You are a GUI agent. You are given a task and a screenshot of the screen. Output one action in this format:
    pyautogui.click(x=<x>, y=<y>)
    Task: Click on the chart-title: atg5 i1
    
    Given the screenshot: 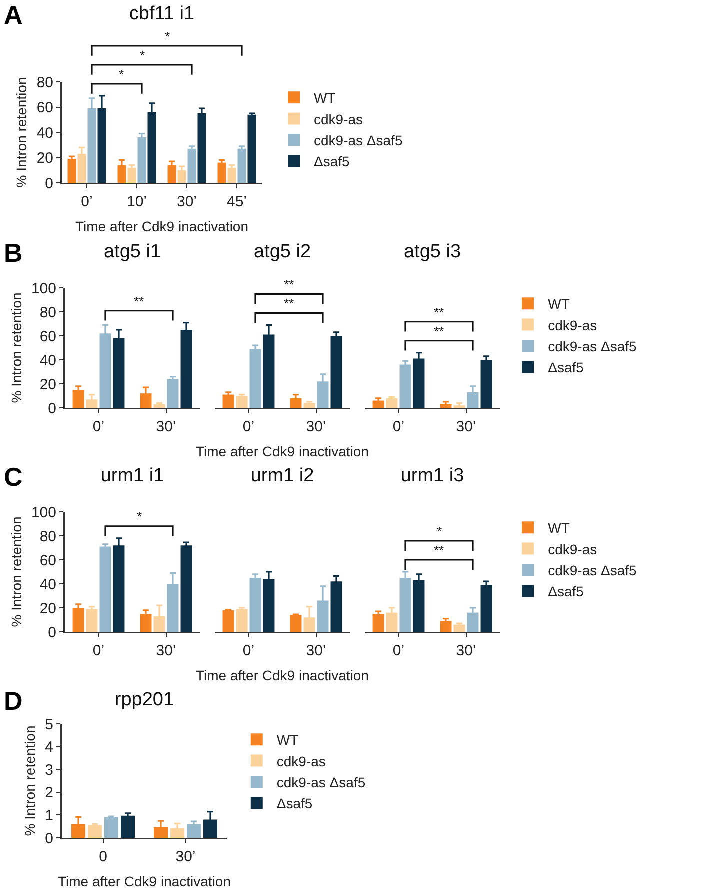 What is the action you would take?
    pyautogui.click(x=133, y=251)
    